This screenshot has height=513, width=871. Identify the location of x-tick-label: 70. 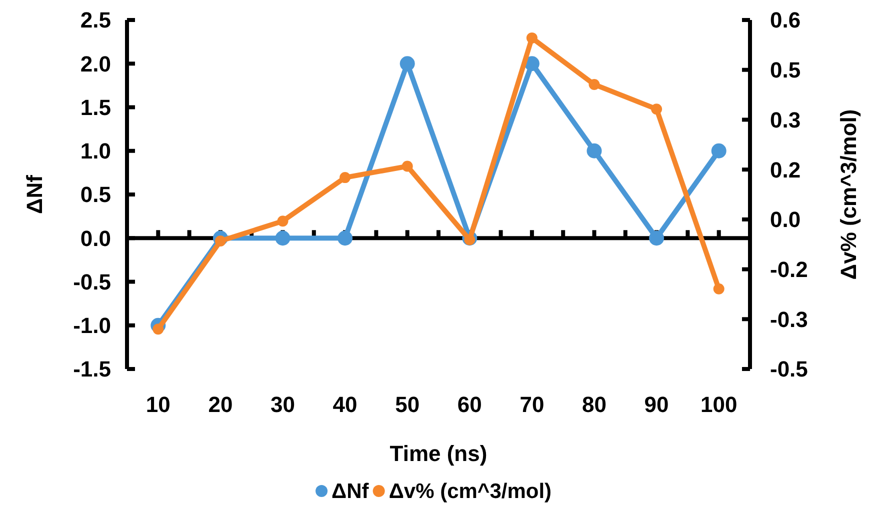
(532, 404).